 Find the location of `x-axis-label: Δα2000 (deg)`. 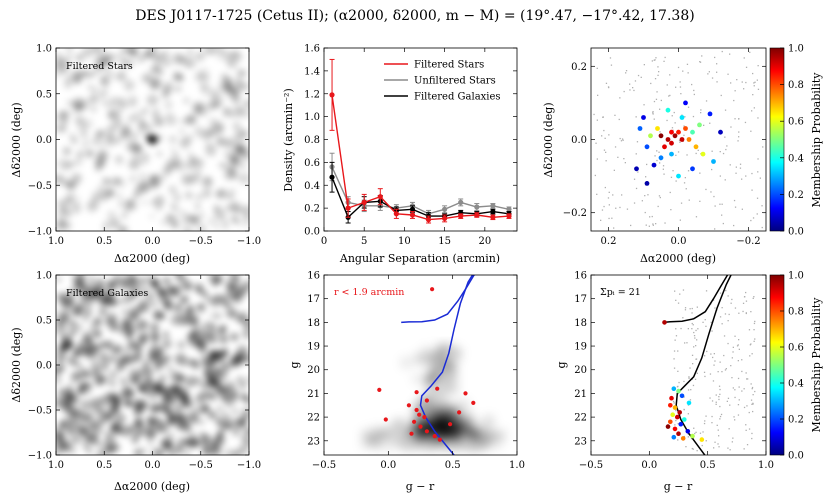

x-axis-label: Δα2000 (deg) is located at coordinates (152, 486).